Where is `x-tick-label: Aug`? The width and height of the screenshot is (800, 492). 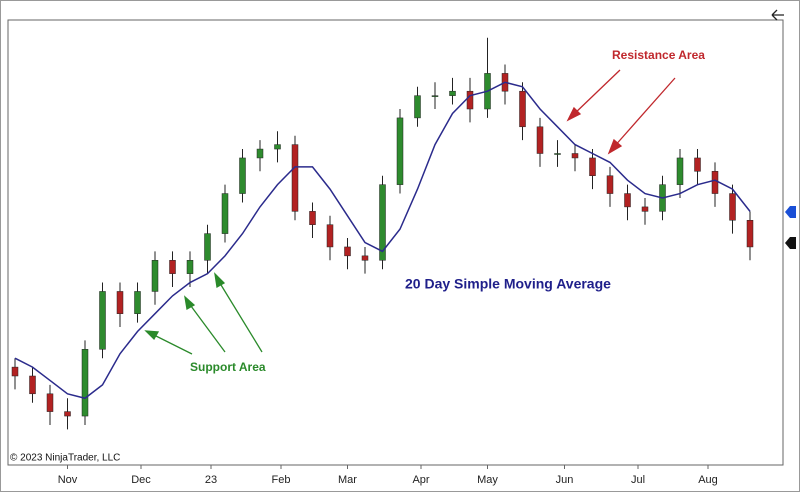 x-tick-label: Aug is located at coordinates (708, 480).